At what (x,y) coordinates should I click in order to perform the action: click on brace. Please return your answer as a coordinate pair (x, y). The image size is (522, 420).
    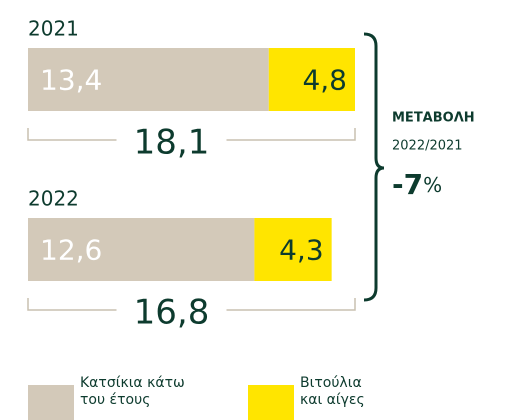
    Looking at the image, I should click on (374, 167).